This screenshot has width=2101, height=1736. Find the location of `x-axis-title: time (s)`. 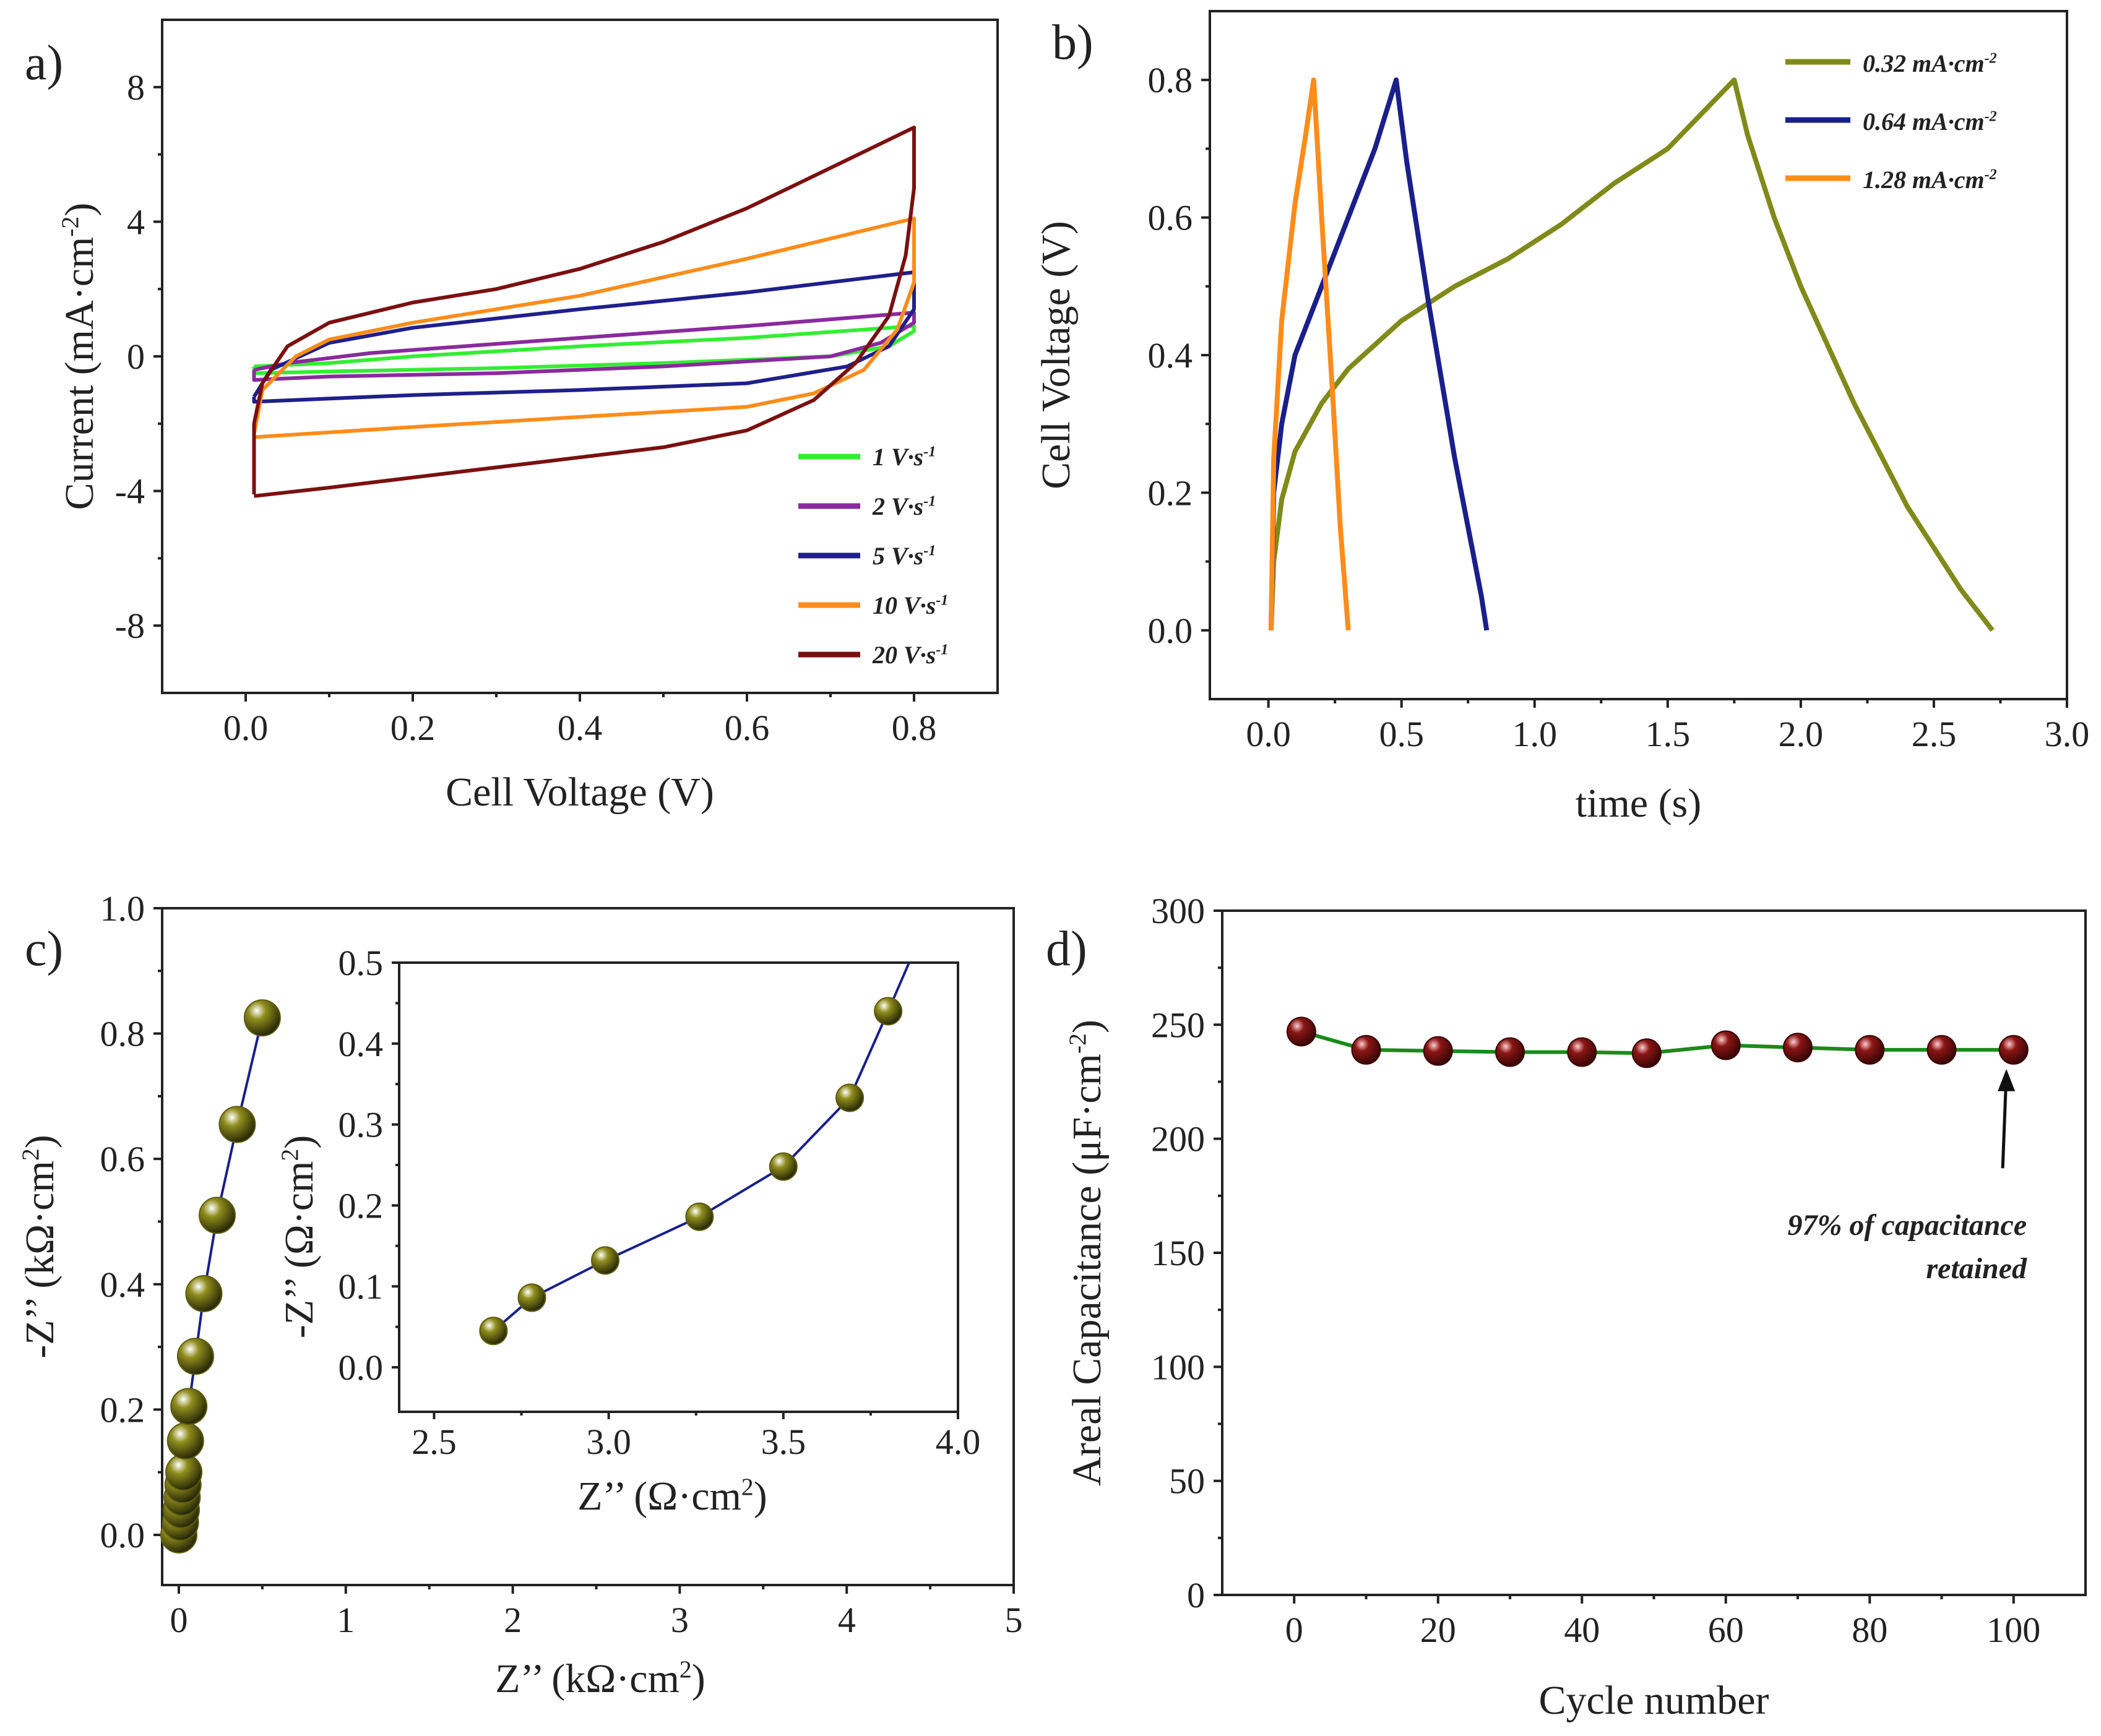

x-axis-title: time (s) is located at coordinates (1638, 803).